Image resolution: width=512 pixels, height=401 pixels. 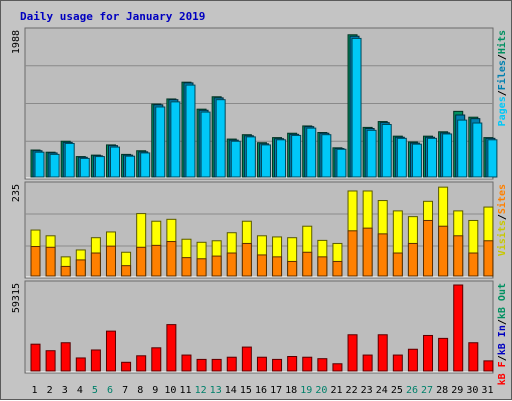 I want to click on legend-label: kB F/kB In/kB Out, so click(x=502, y=334).